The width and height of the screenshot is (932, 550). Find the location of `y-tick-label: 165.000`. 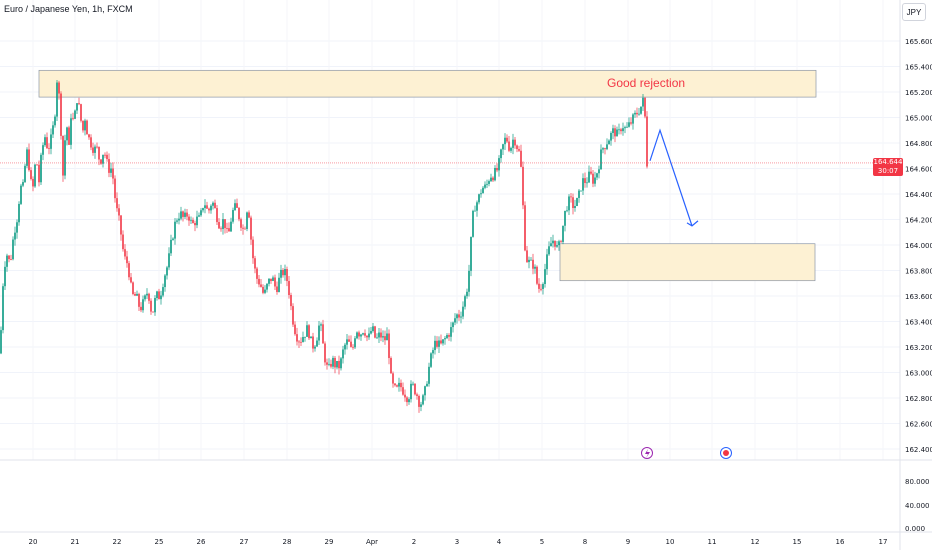

y-tick-label: 165.000 is located at coordinates (918, 119).